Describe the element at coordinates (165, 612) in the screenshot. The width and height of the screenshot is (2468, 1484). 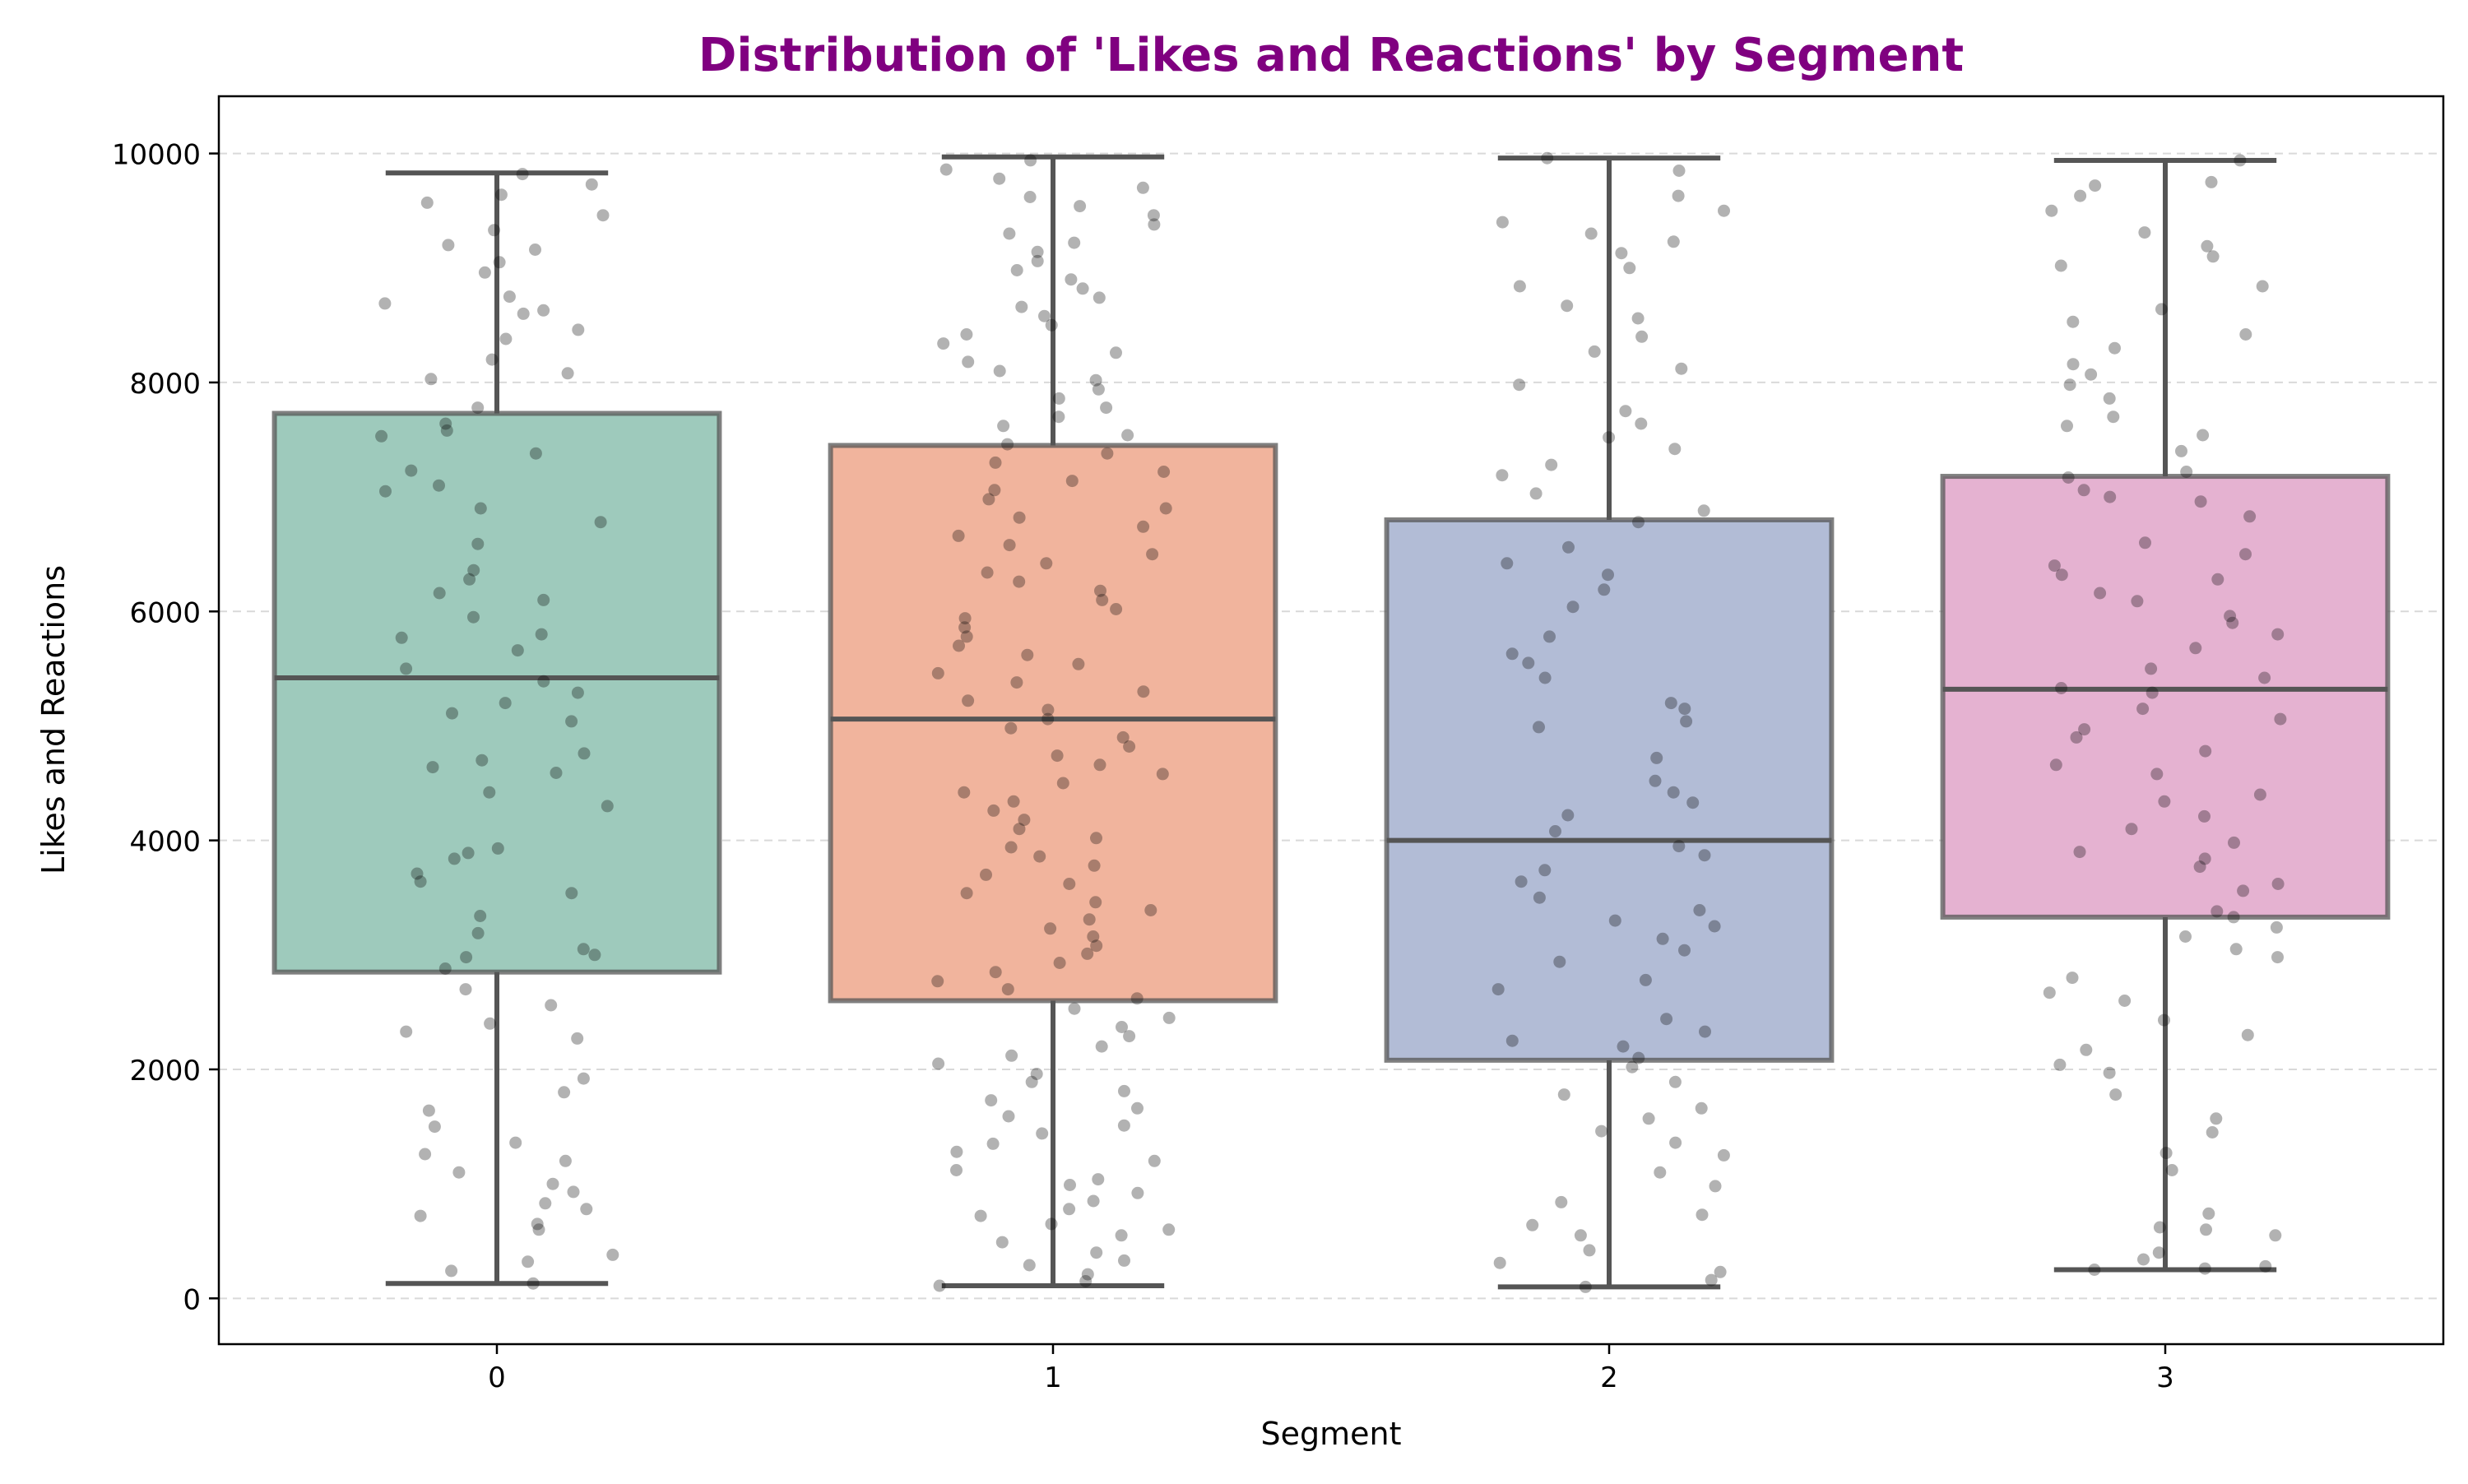
I see `y-tick-label: 6000` at that location.